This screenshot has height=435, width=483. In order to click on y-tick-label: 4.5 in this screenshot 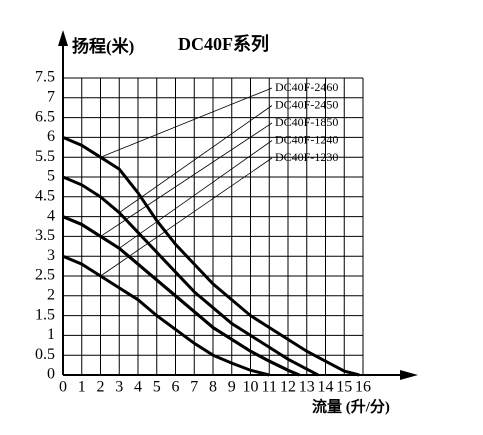, I will do `click(45, 195)`.